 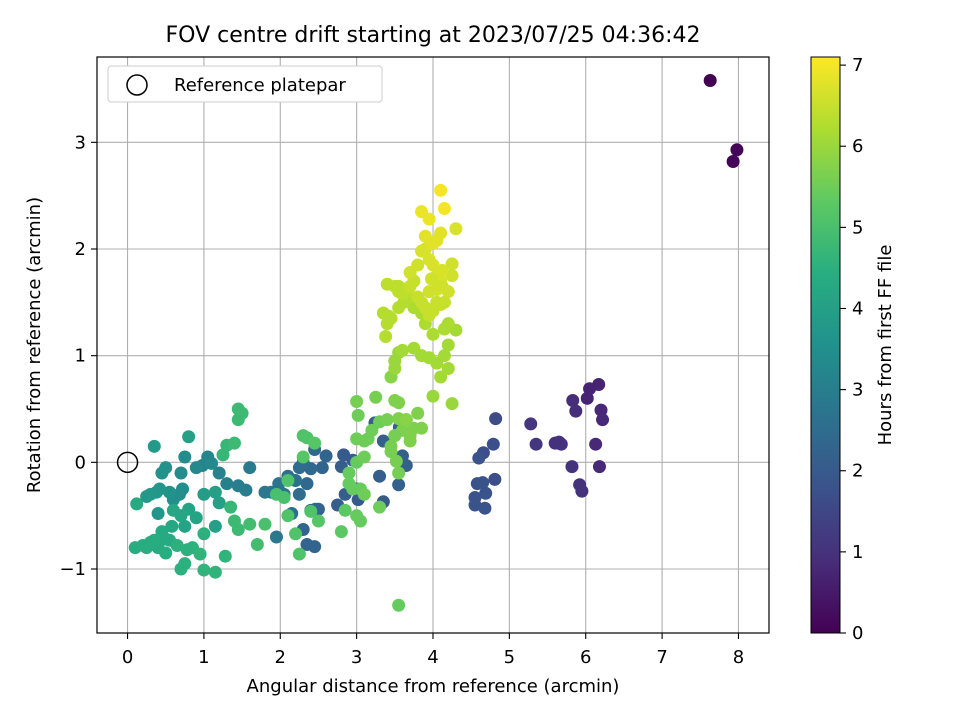 I want to click on legend: Reference platepar, so click(x=245, y=84).